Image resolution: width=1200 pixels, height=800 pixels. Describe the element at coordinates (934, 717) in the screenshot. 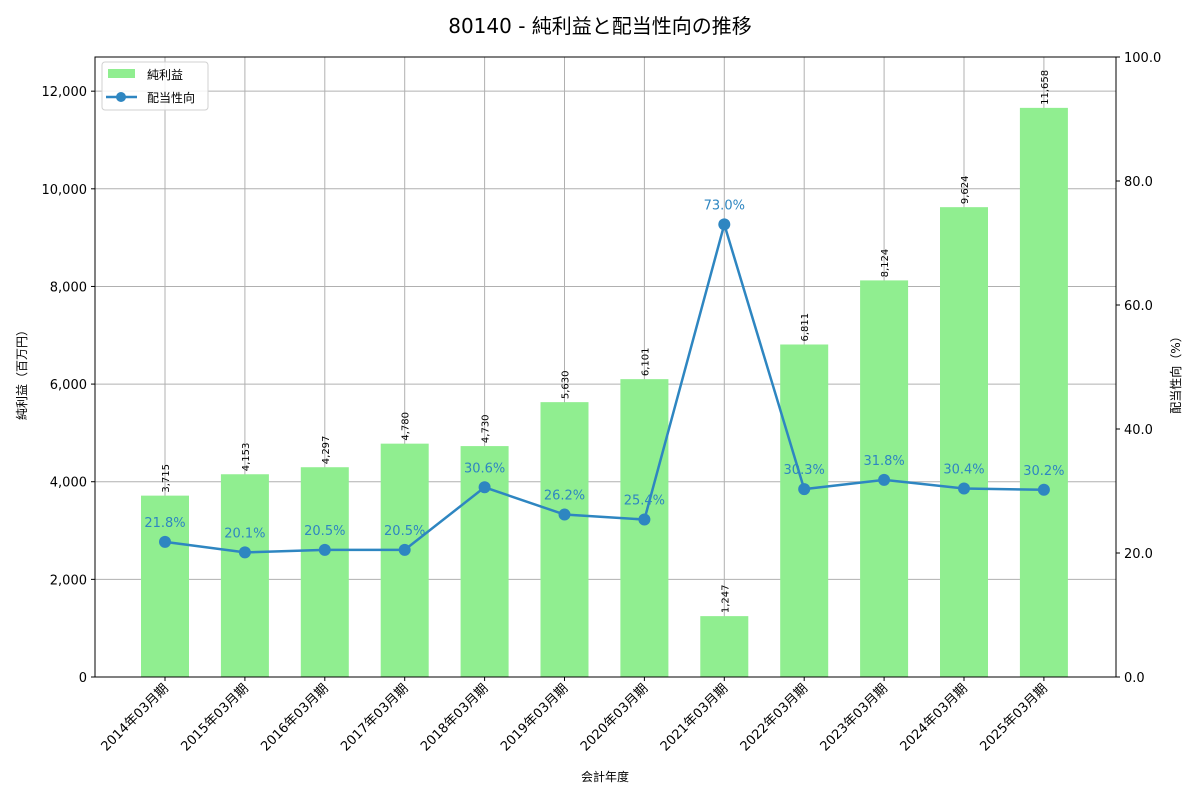

I see `x-tick-label: 2024年03月期` at that location.